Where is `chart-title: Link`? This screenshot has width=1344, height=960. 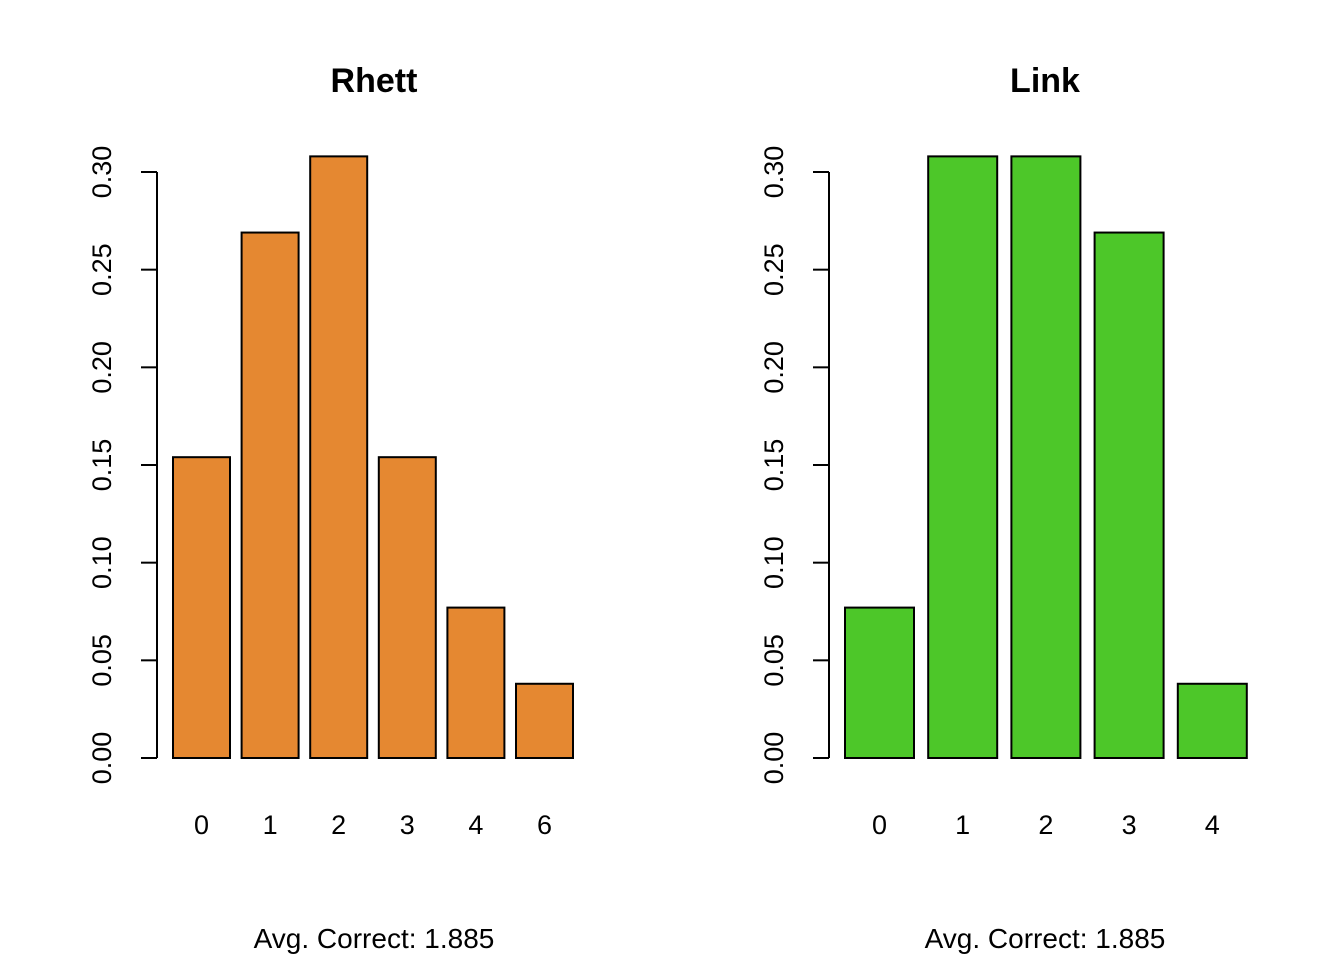 chart-title: Link is located at coordinates (1045, 81).